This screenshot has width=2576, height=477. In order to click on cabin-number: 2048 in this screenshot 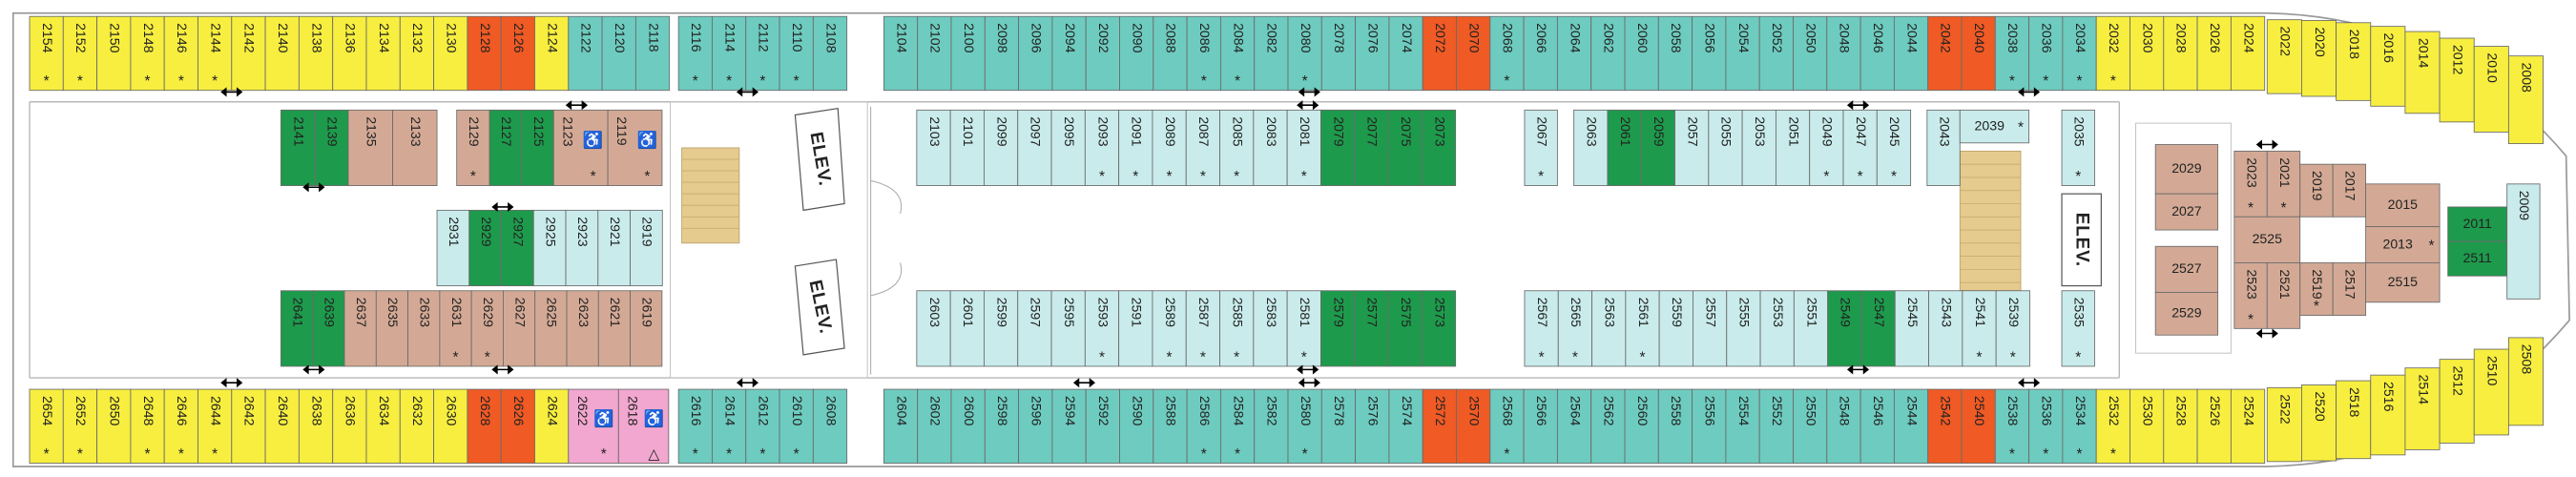, I will do `click(1845, 38)`.